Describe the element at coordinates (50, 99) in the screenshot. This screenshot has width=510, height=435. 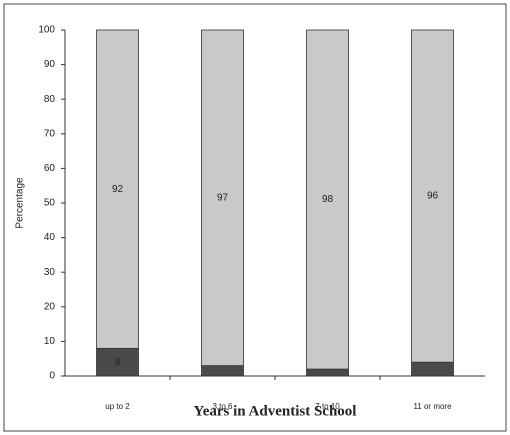
I see `y-tick-label: 80` at that location.